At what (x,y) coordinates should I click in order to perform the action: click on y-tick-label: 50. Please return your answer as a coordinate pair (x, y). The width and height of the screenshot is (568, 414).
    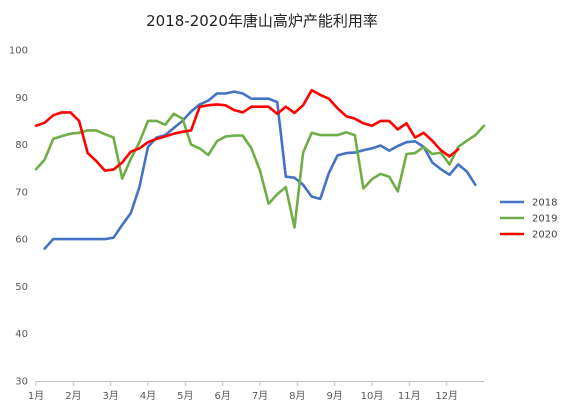
    Looking at the image, I should click on (21, 287).